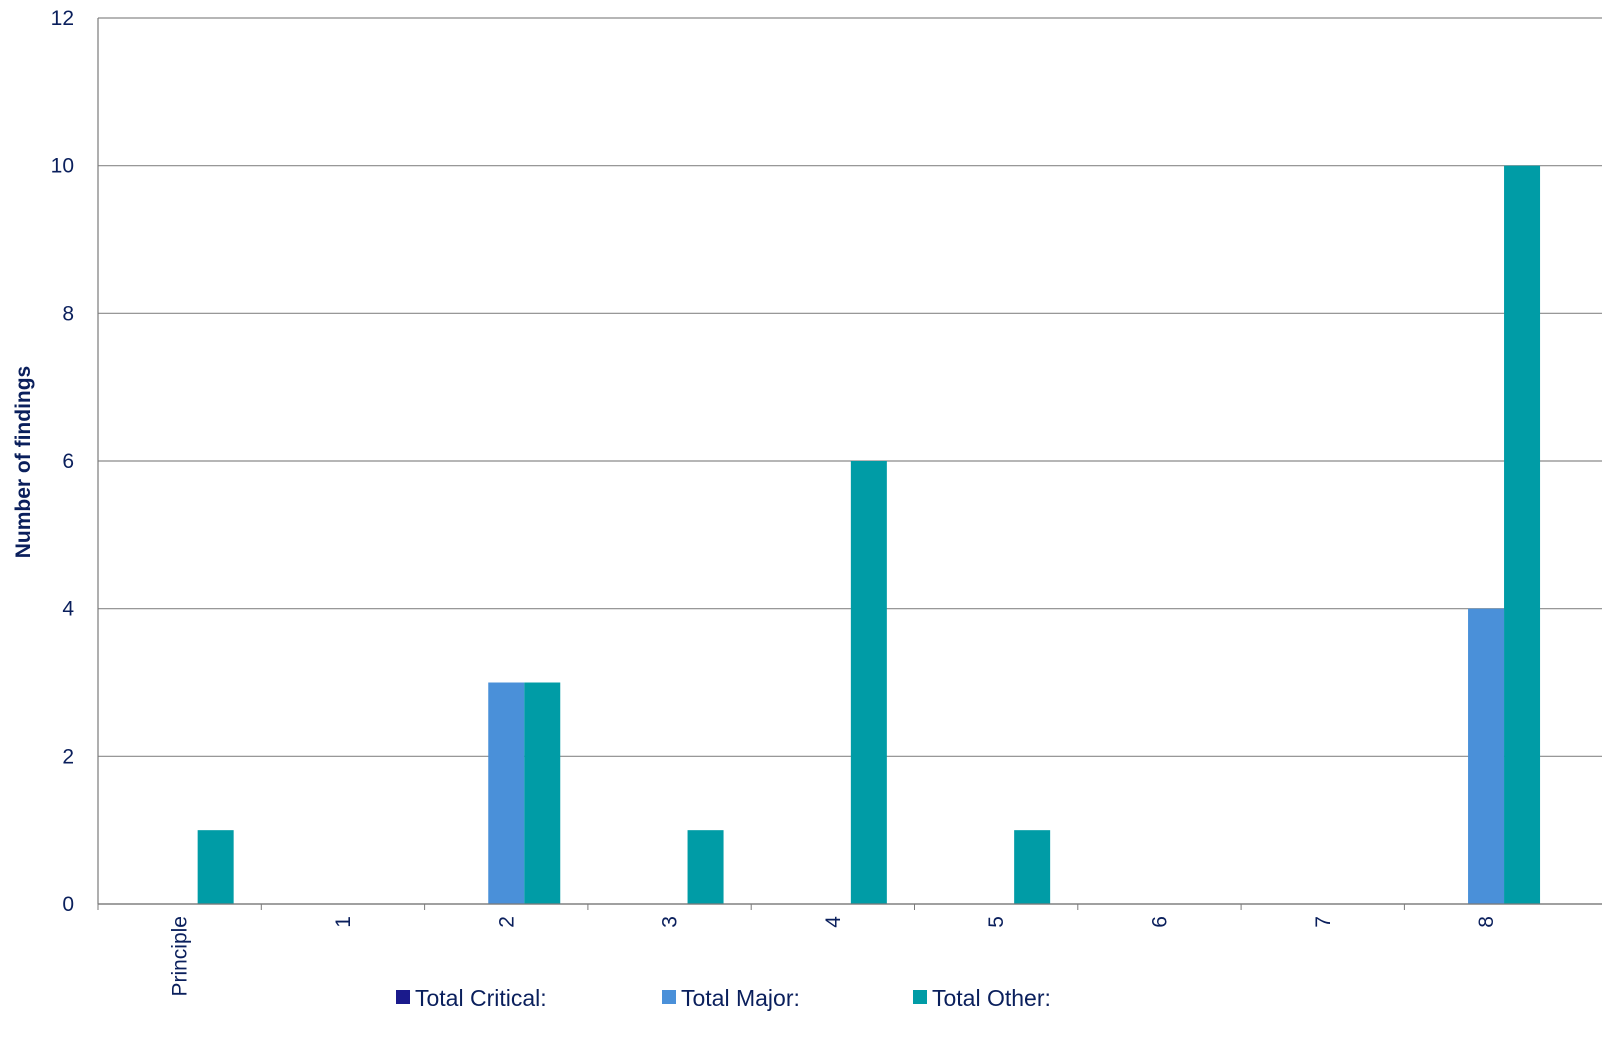 Image resolution: width=1602 pixels, height=1047 pixels. I want to click on y-tick-label: 4, so click(68, 609).